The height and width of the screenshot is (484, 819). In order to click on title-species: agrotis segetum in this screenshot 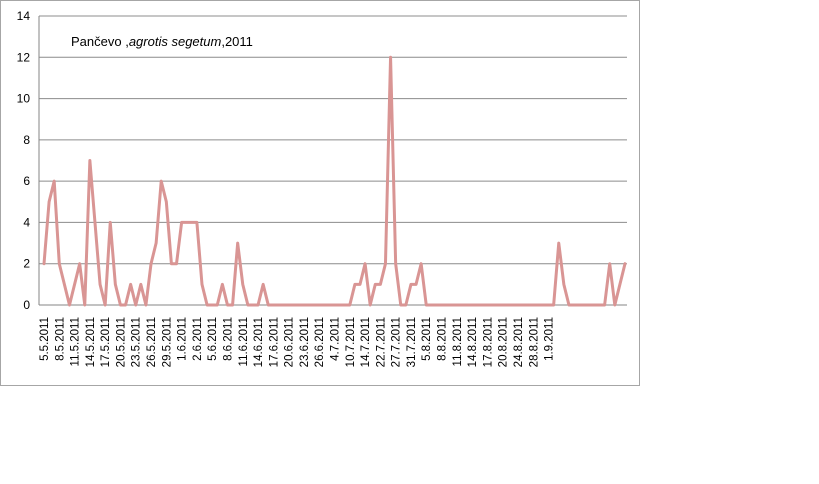, I will do `click(175, 41)`.